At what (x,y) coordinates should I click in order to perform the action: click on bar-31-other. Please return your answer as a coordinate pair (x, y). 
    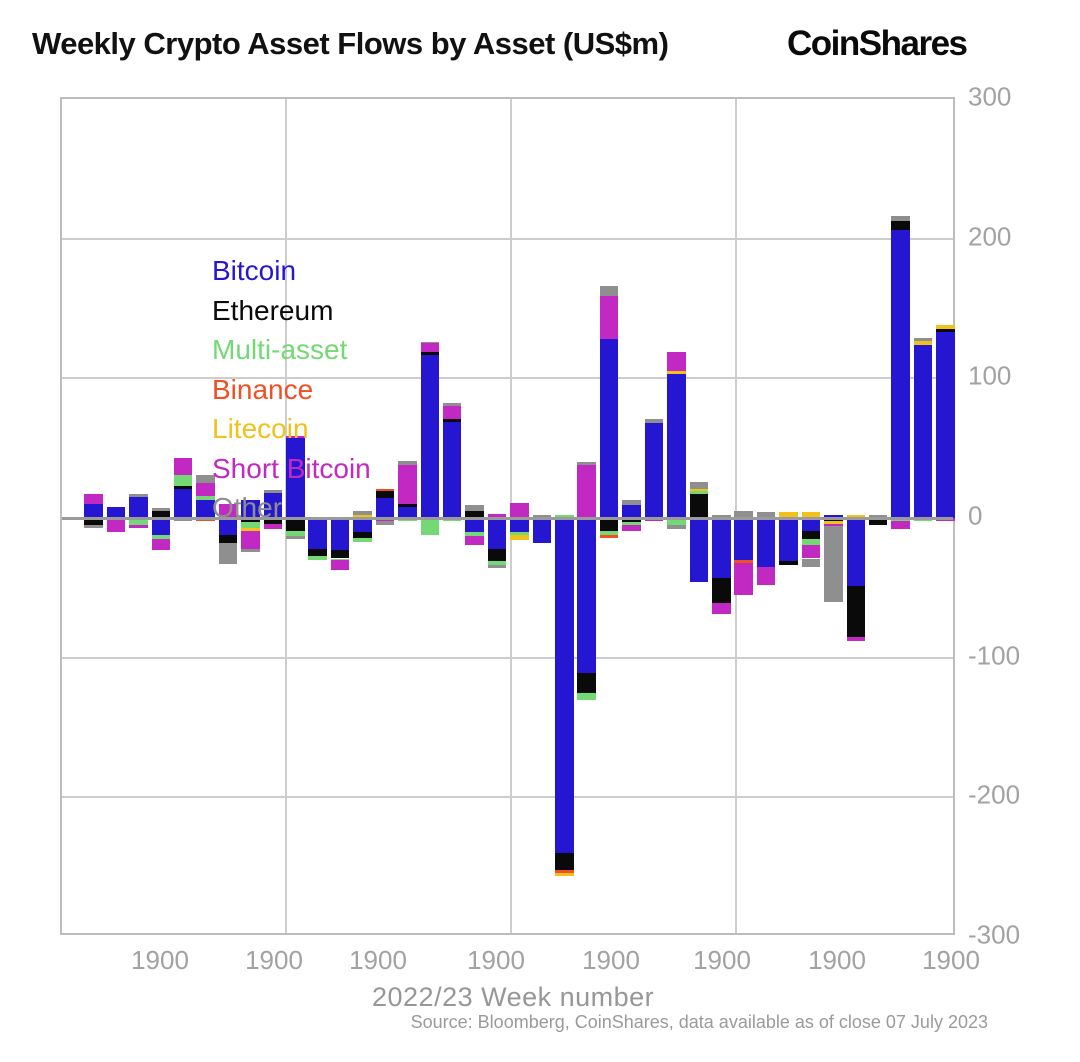
    Looking at the image, I should click on (766, 515).